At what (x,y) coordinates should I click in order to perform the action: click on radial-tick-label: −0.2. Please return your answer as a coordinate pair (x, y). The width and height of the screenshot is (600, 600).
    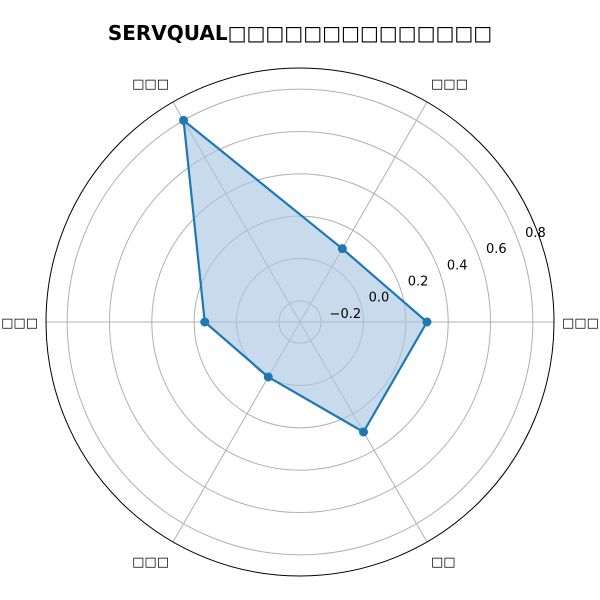
    Looking at the image, I should click on (346, 314).